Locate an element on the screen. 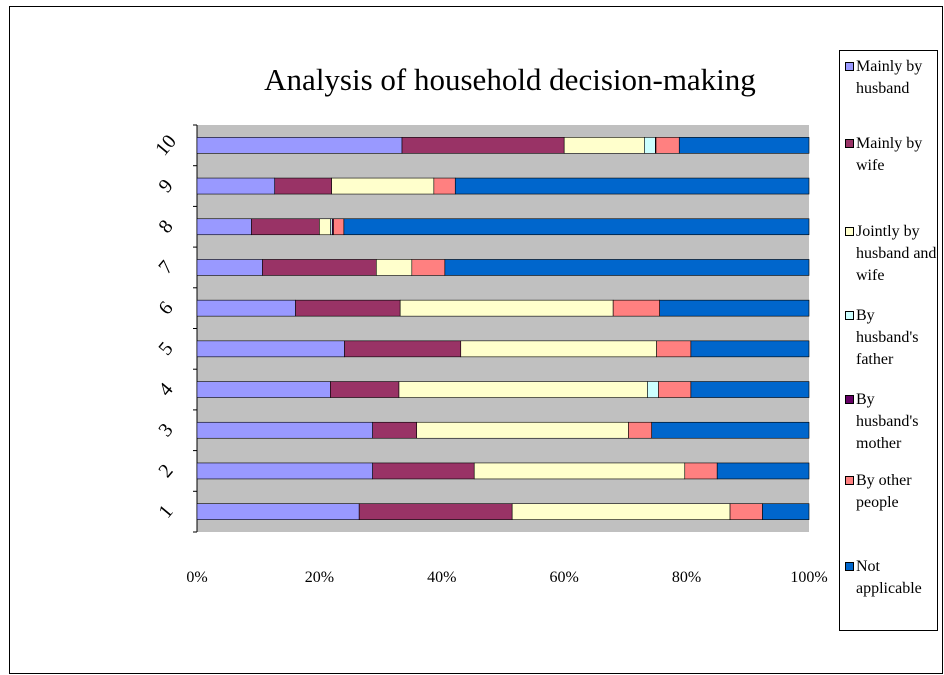  x-tick-label: 40% is located at coordinates (441, 577).